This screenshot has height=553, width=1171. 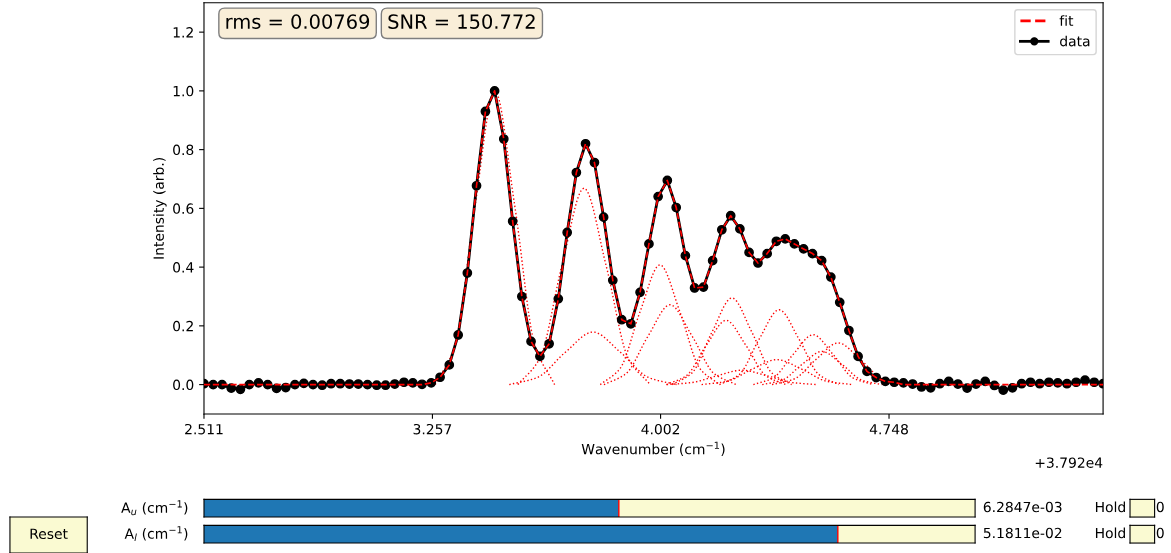 I want to click on text: Reset, so click(x=49, y=534).